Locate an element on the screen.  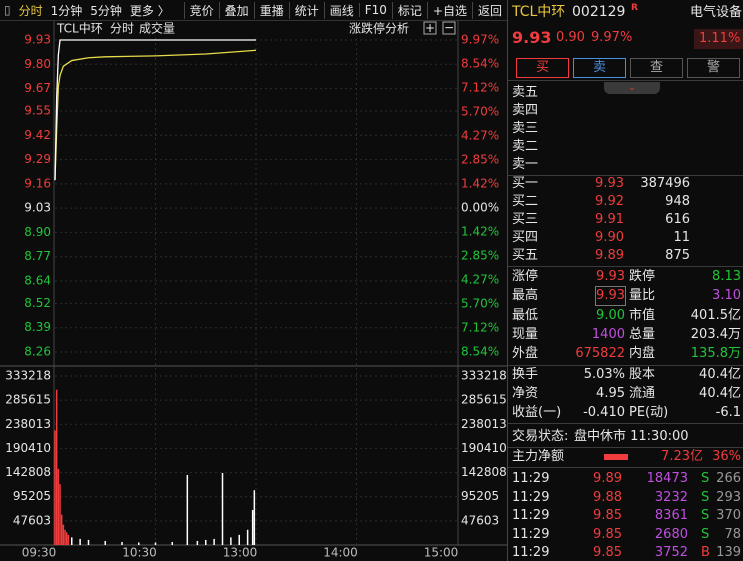
toolbar-button: 叠加 is located at coordinates (236, 10).